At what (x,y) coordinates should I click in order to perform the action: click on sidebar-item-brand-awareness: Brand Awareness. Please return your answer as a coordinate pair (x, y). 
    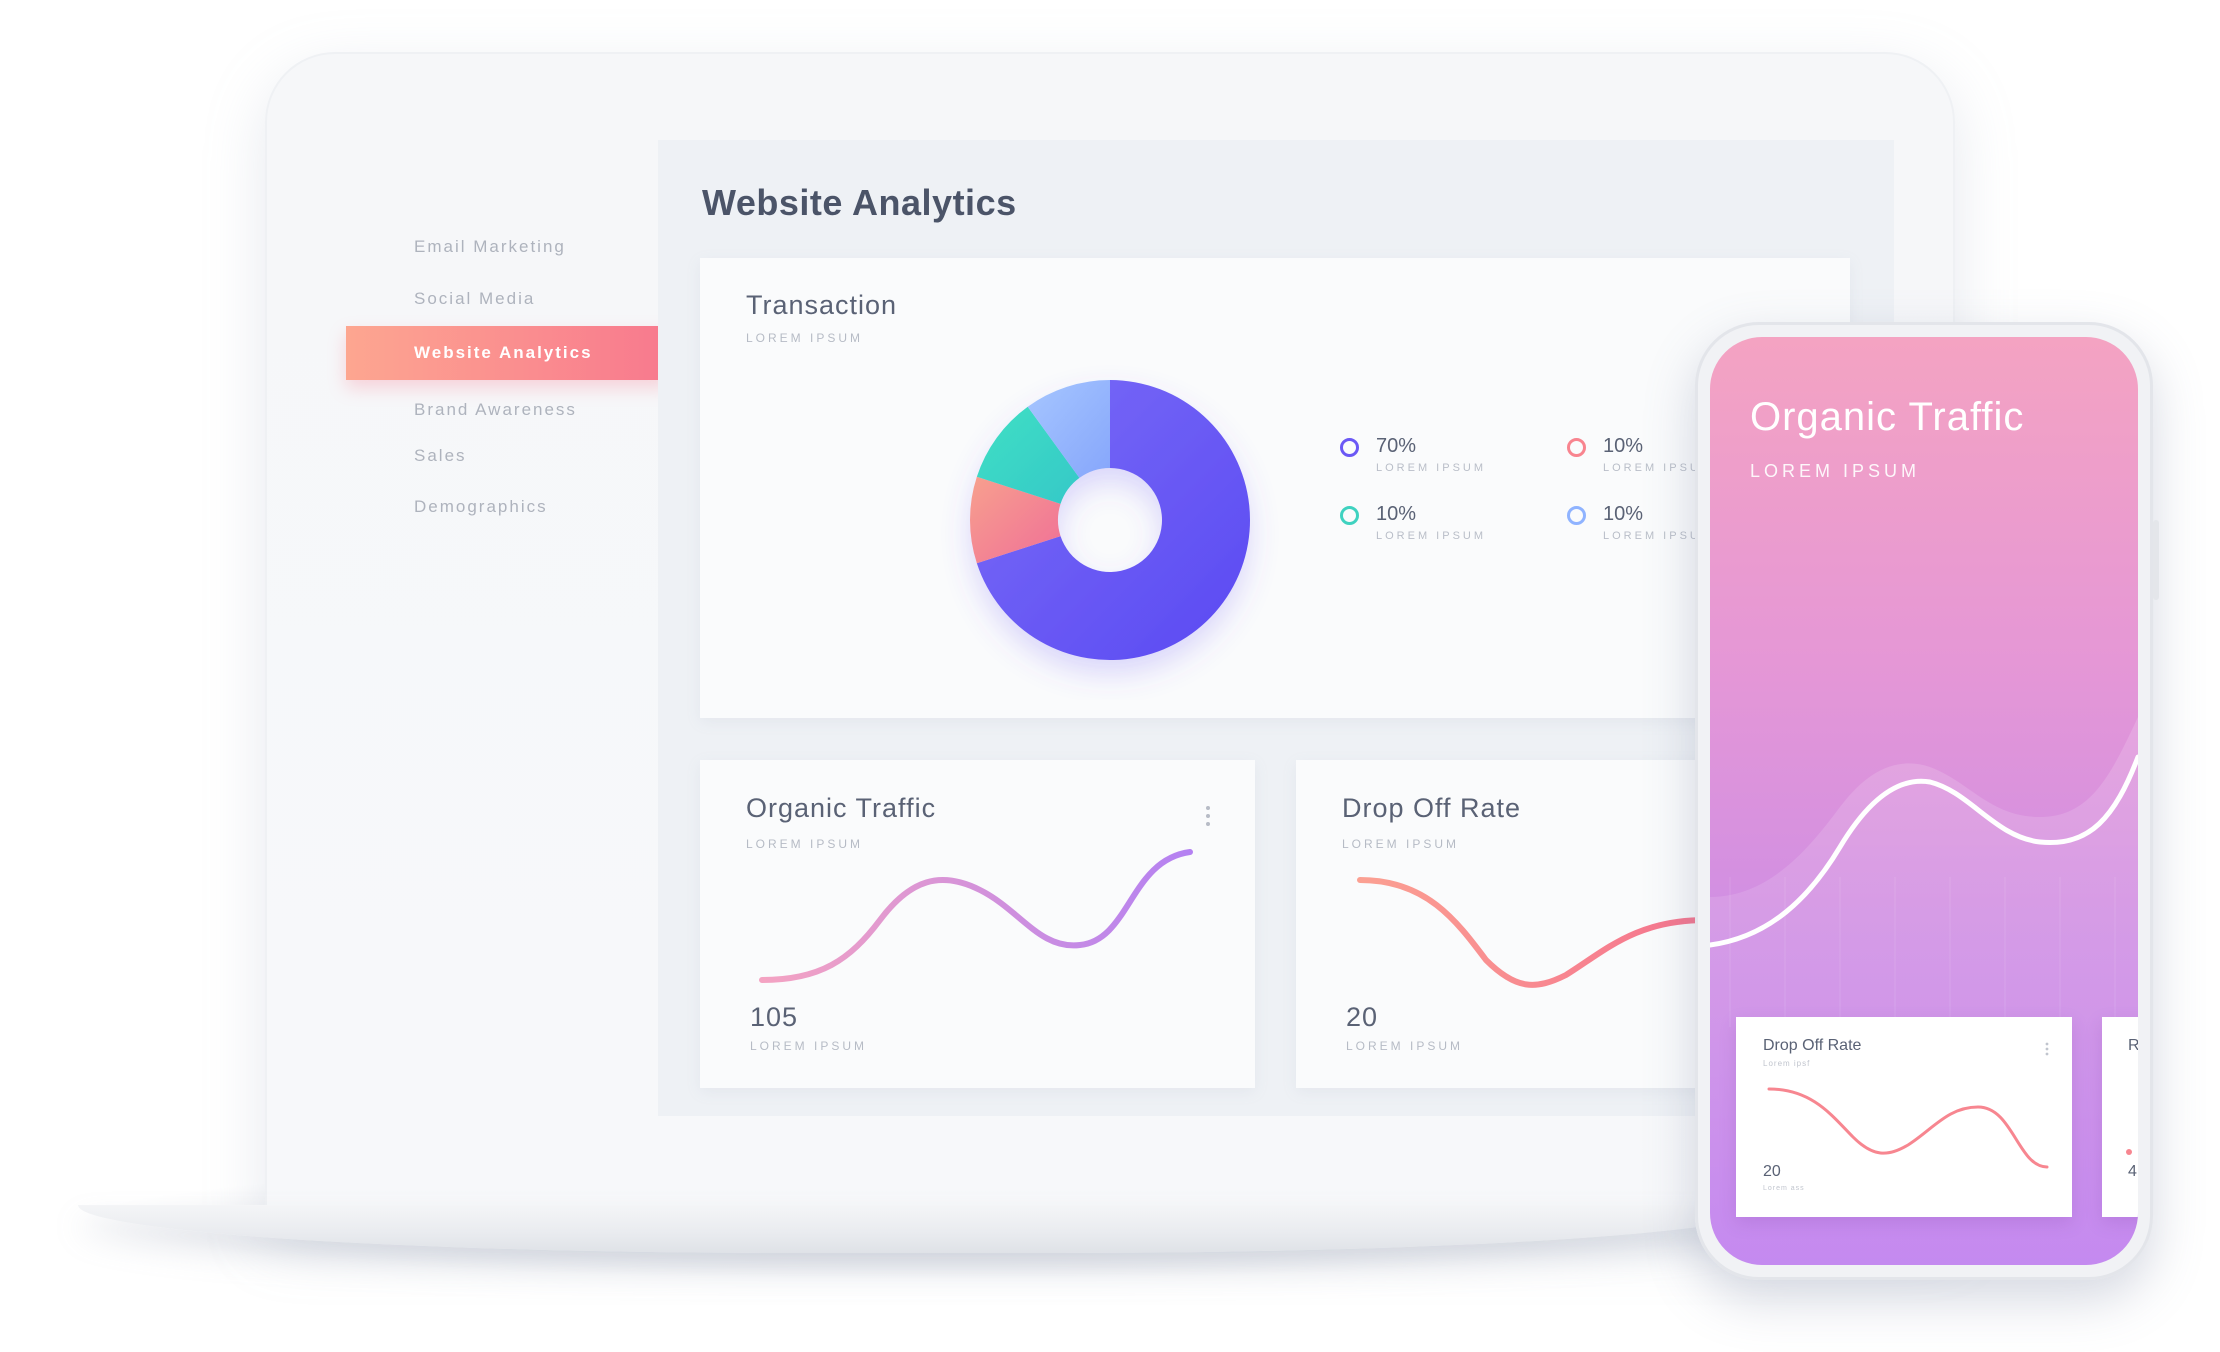
    Looking at the image, I should click on (495, 410).